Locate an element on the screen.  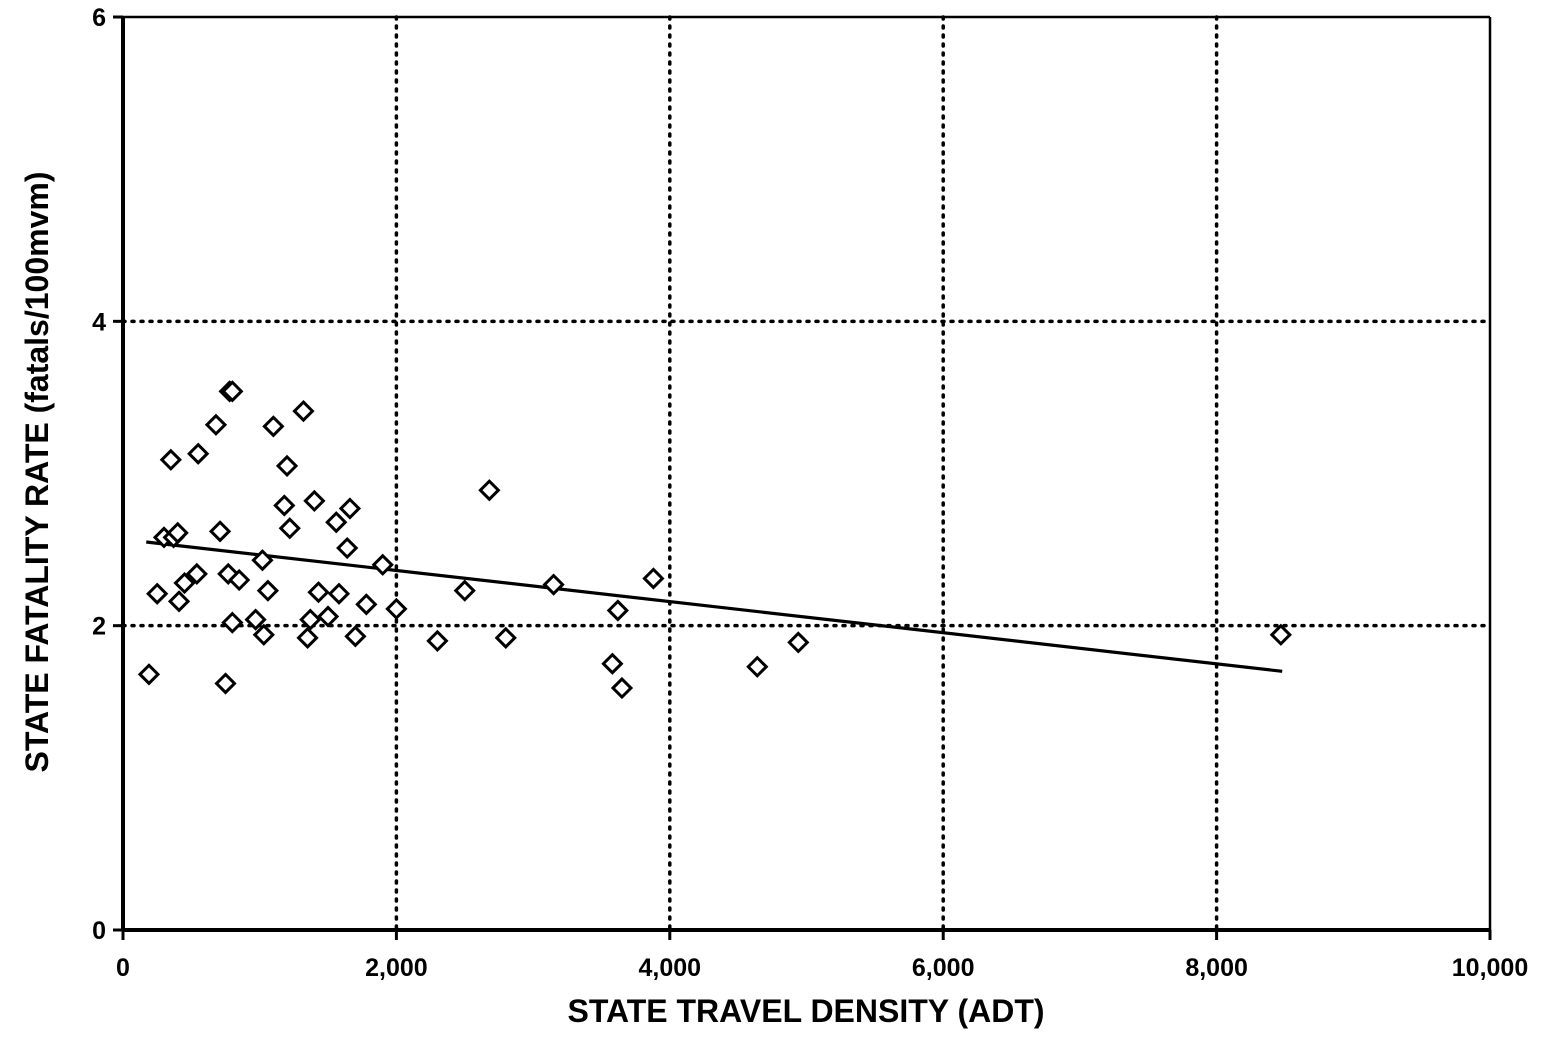
y-tick-label-1: 2 is located at coordinates (99, 627).